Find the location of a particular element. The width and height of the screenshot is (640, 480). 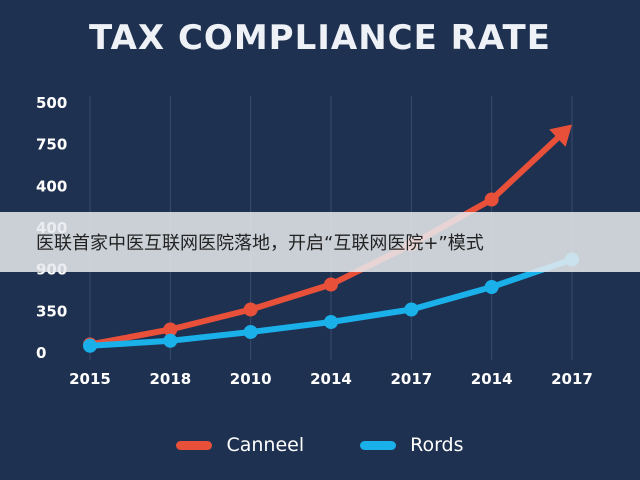

legend-swatch-canneel is located at coordinates (194, 445).